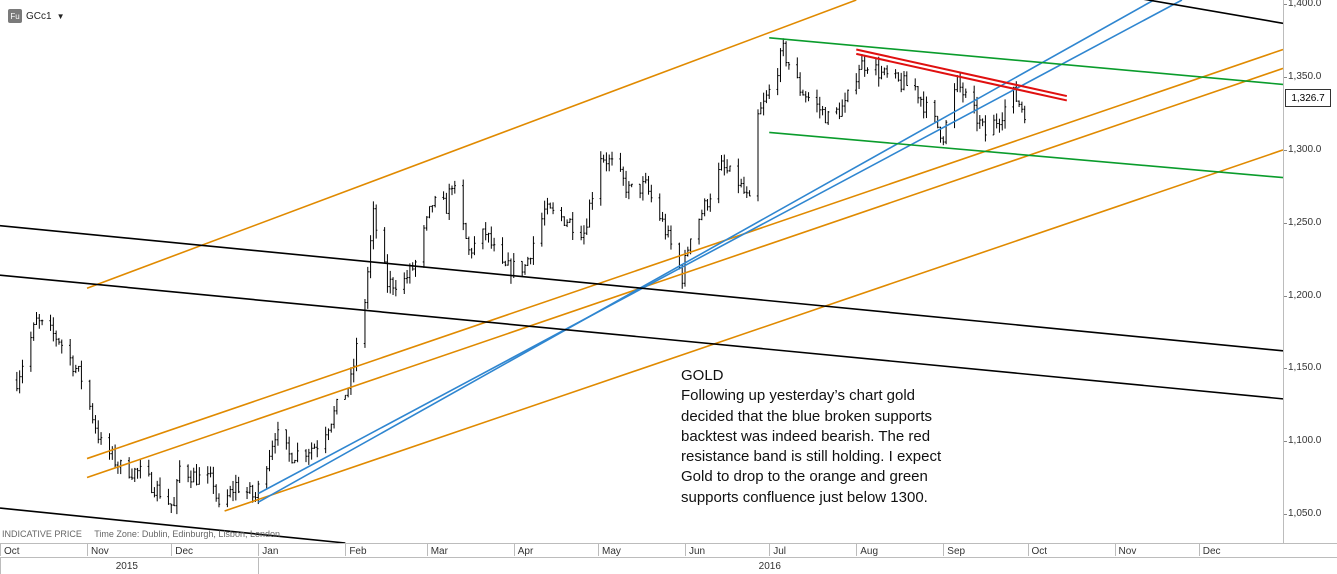 The width and height of the screenshot is (1337, 574). I want to click on month-tick-label: Jun, so click(697, 551).